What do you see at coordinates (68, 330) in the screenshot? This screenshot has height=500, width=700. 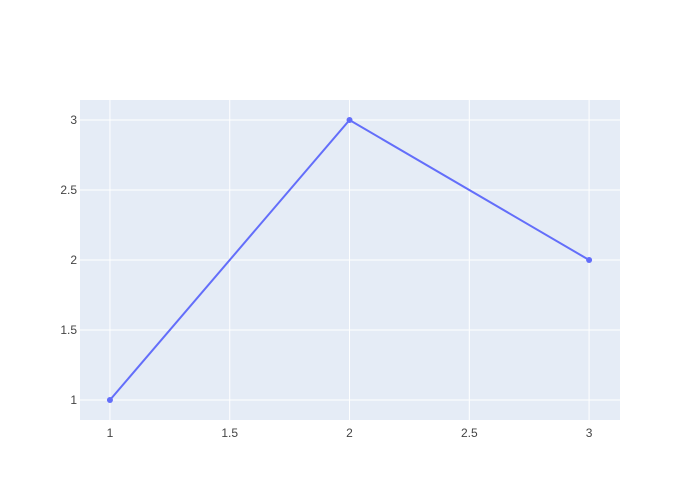 I see `y-tick-label: 1.5` at bounding box center [68, 330].